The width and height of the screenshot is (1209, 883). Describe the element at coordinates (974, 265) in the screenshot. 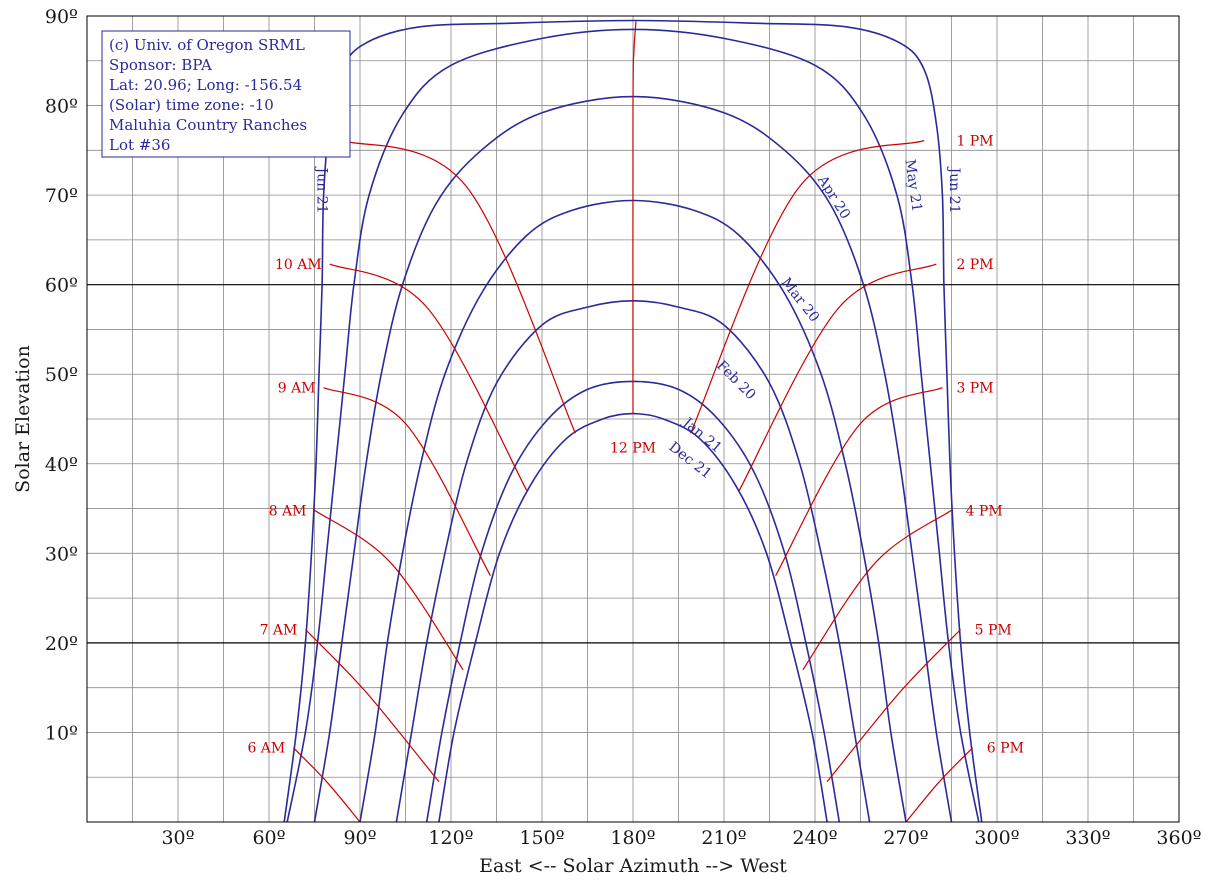

I see `hour-label: 2 PM` at that location.